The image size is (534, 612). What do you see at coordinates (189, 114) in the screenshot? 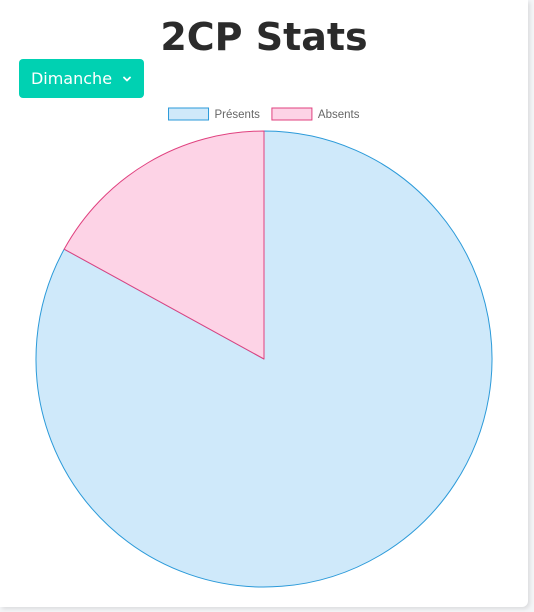
I see `legend-swatch-presents` at bounding box center [189, 114].